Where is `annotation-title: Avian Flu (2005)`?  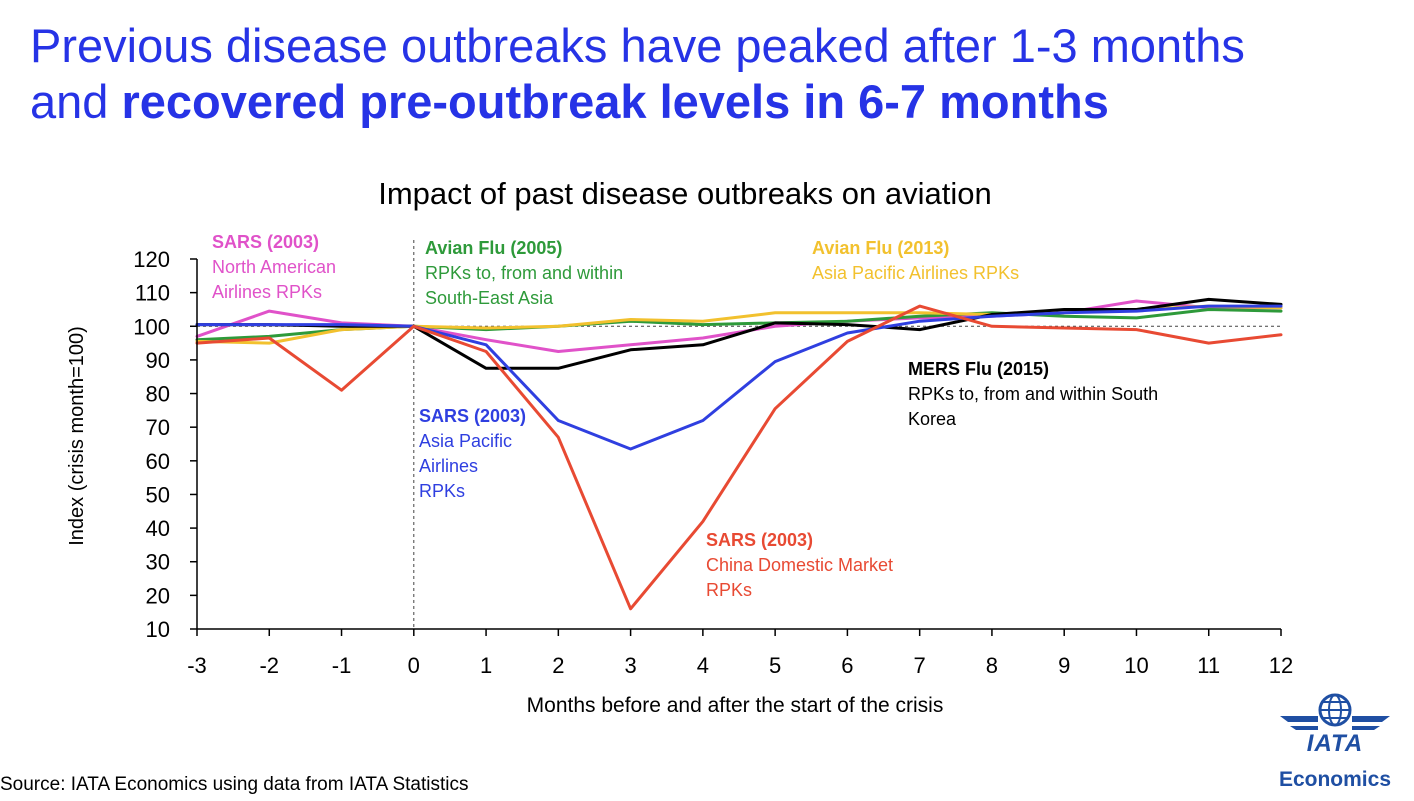
annotation-title: Avian Flu (2005) is located at coordinates (493, 248).